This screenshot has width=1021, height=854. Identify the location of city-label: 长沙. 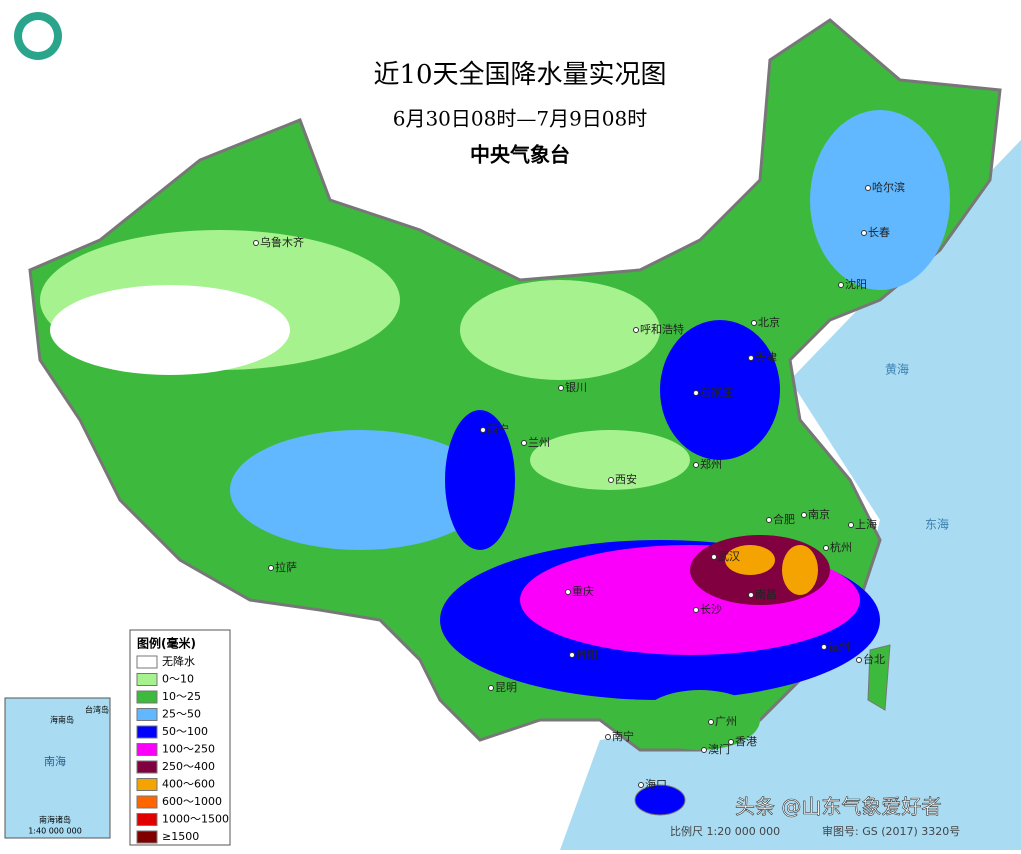
(711, 609).